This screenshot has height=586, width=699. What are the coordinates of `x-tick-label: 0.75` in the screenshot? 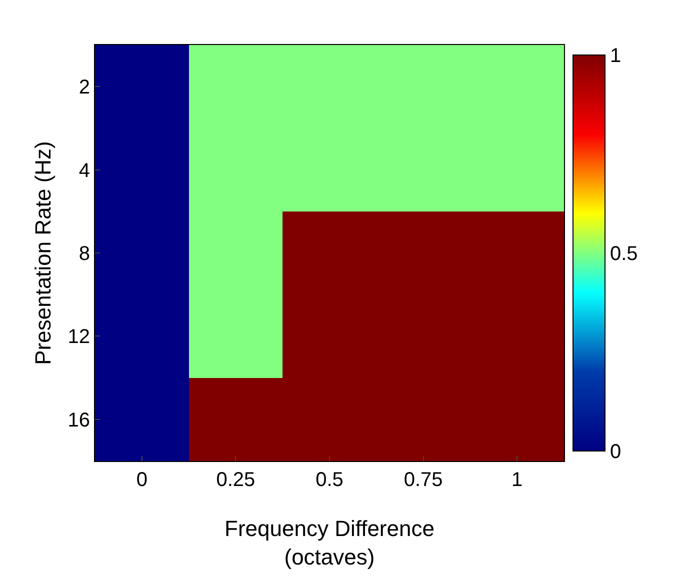 It's located at (423, 480).